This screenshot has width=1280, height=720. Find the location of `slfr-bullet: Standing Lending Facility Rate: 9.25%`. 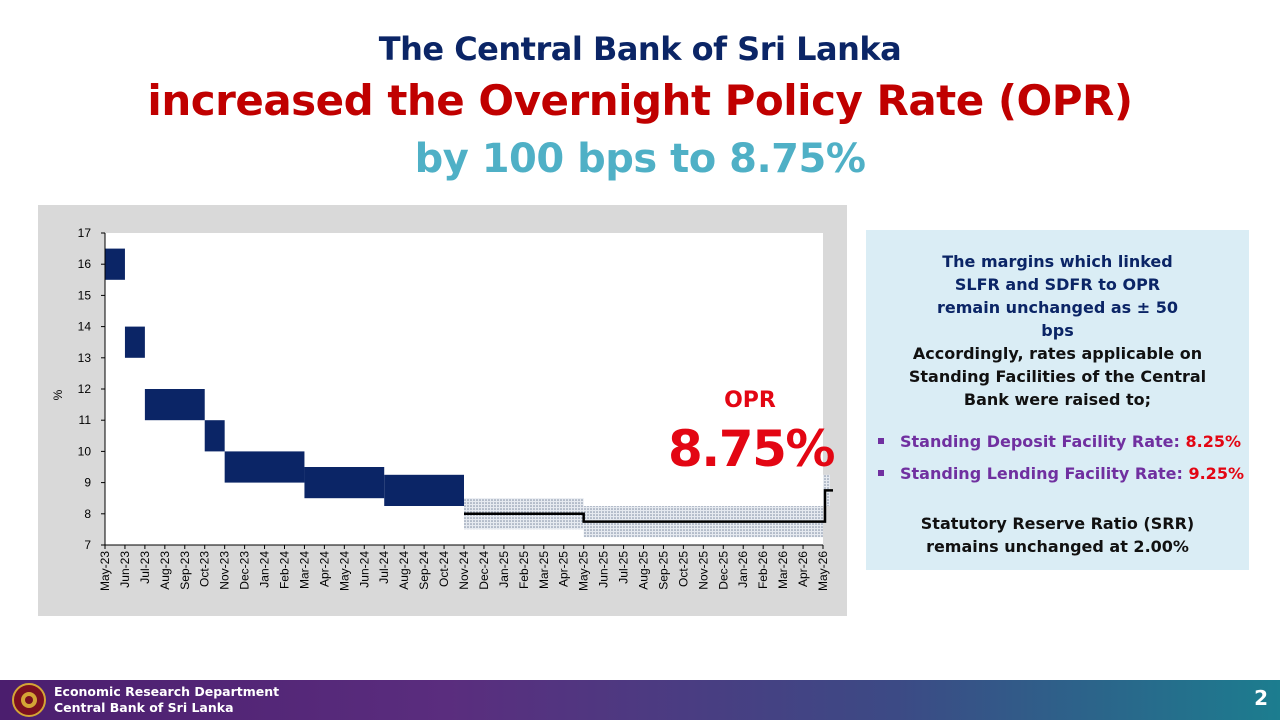

slfr-bullet: Standing Lending Facility Rate: 9.25% is located at coordinates (1062, 473).